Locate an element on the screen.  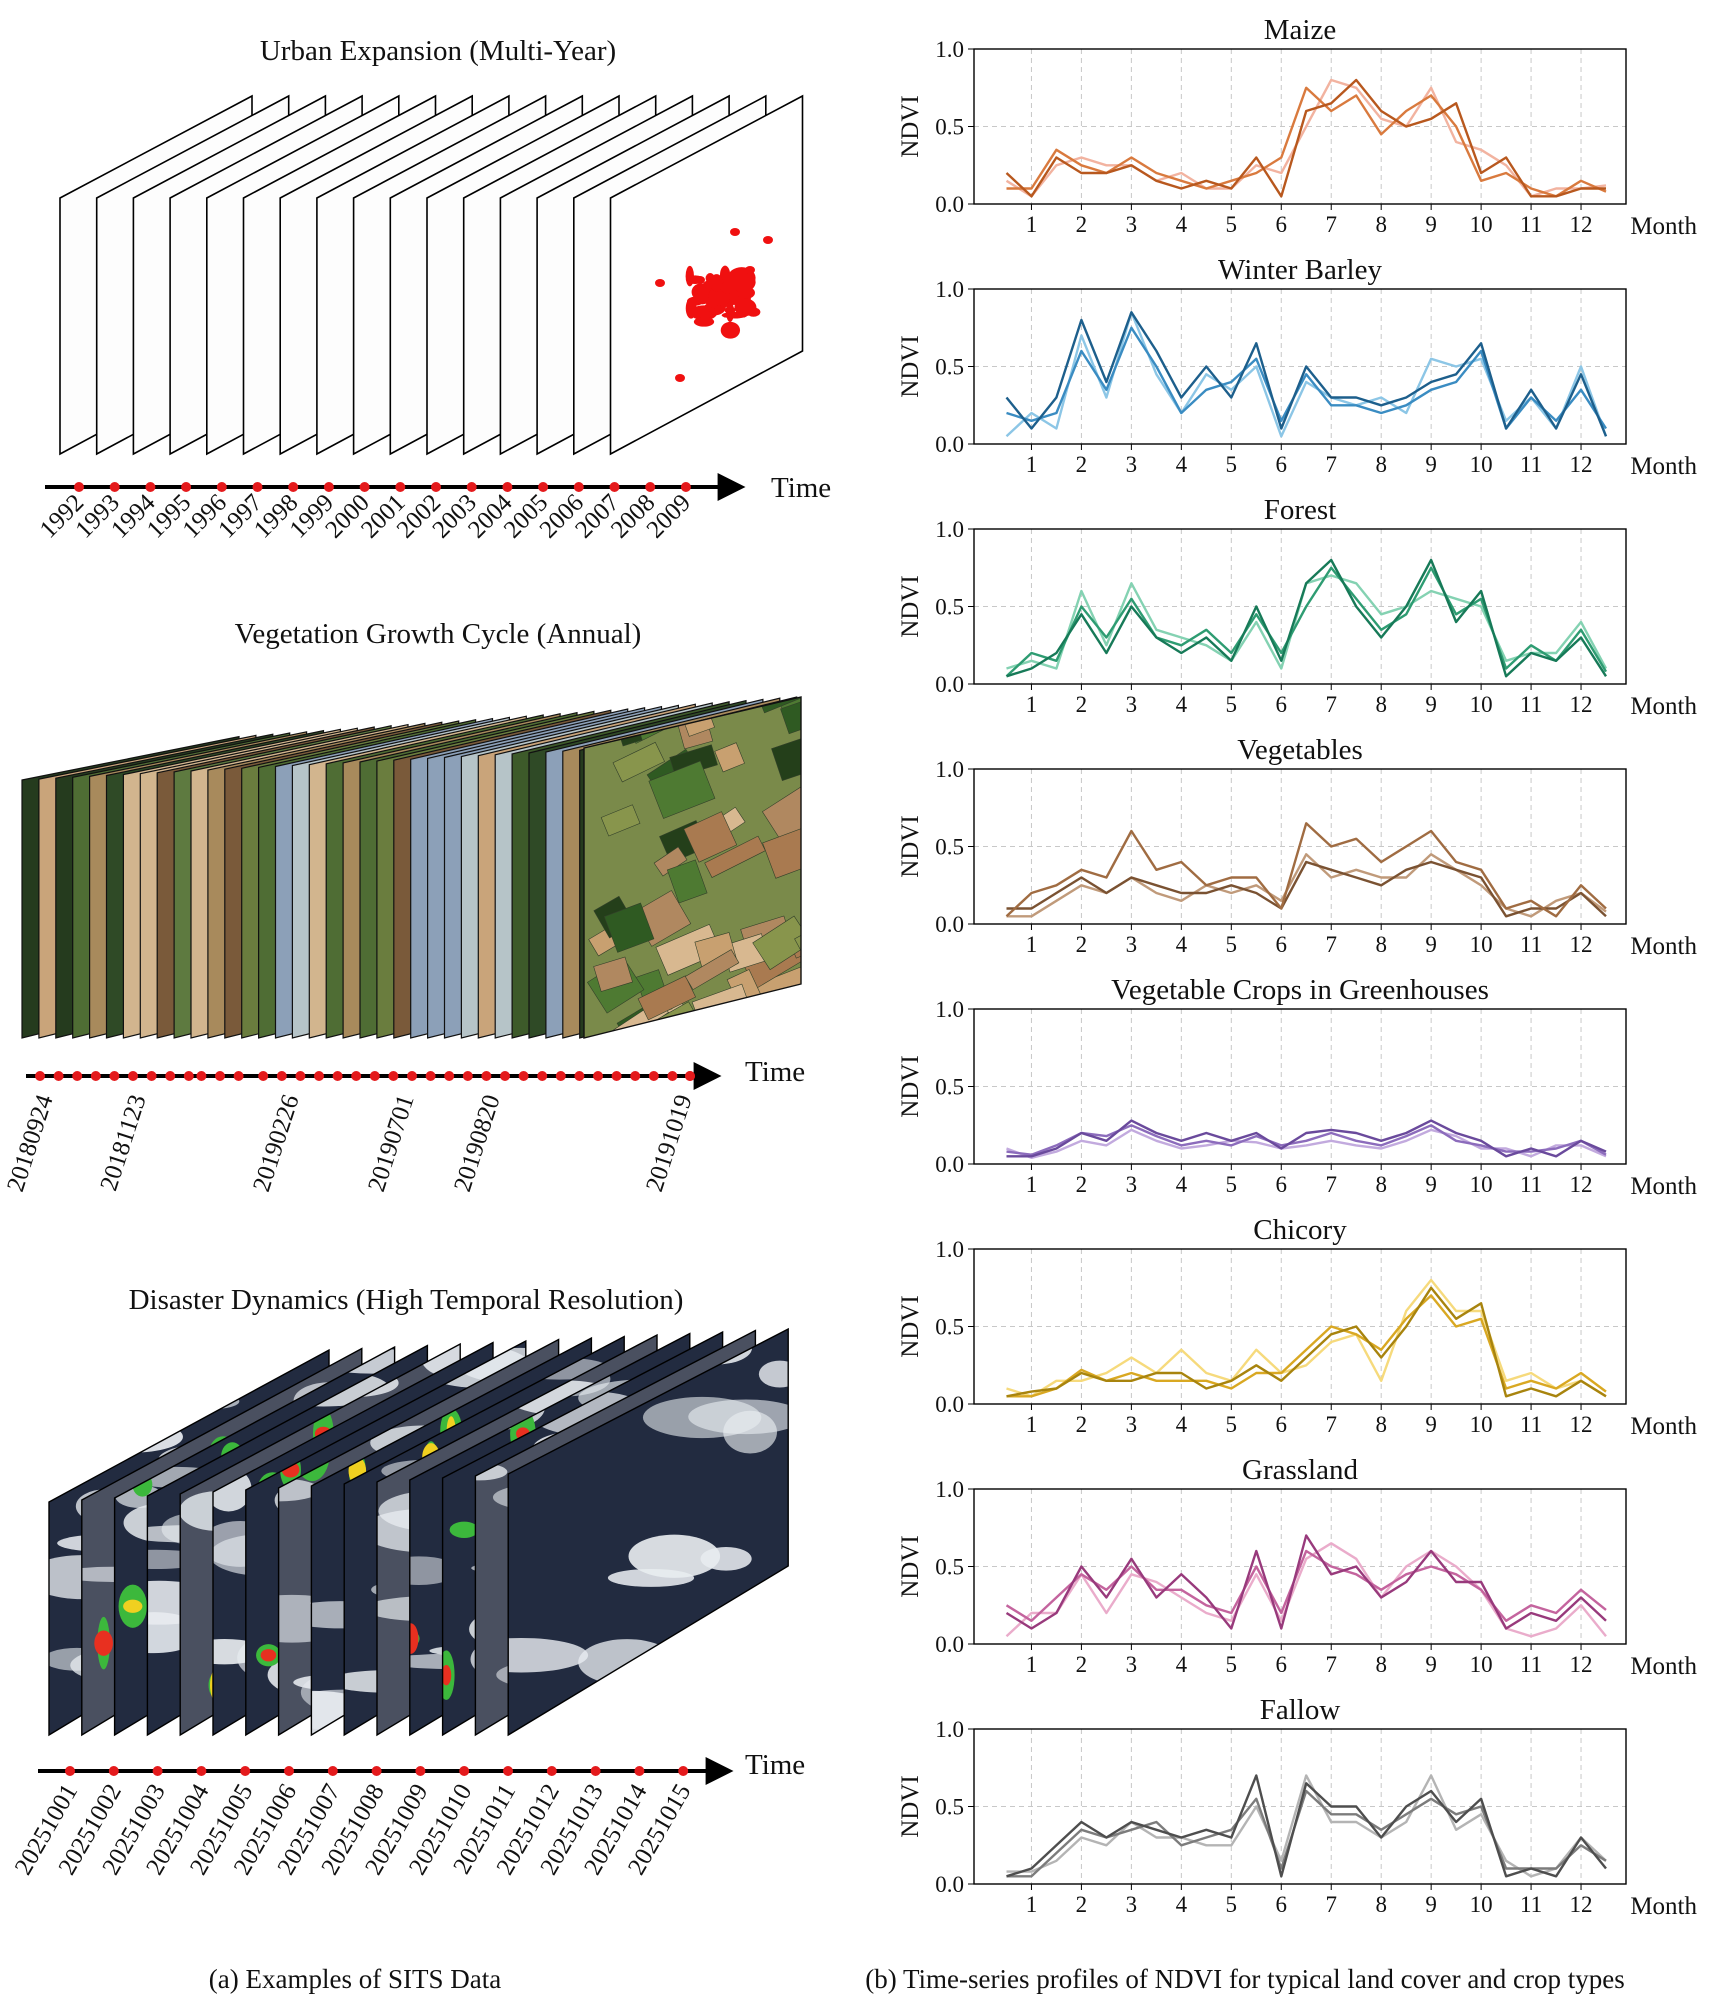
chart-title: Grassland is located at coordinates (1300, 1470).